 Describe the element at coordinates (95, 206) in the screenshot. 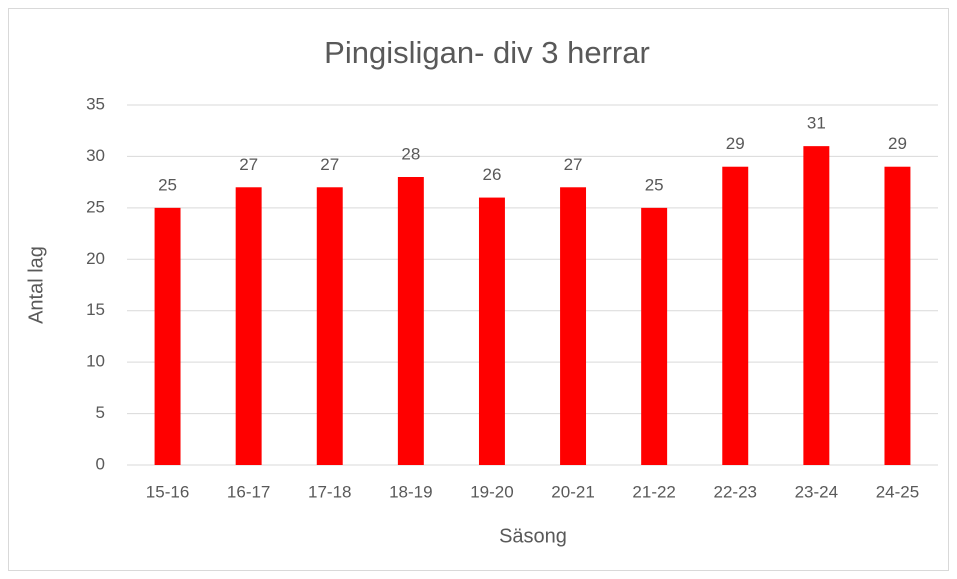

I see `y-tick-label: 25` at that location.